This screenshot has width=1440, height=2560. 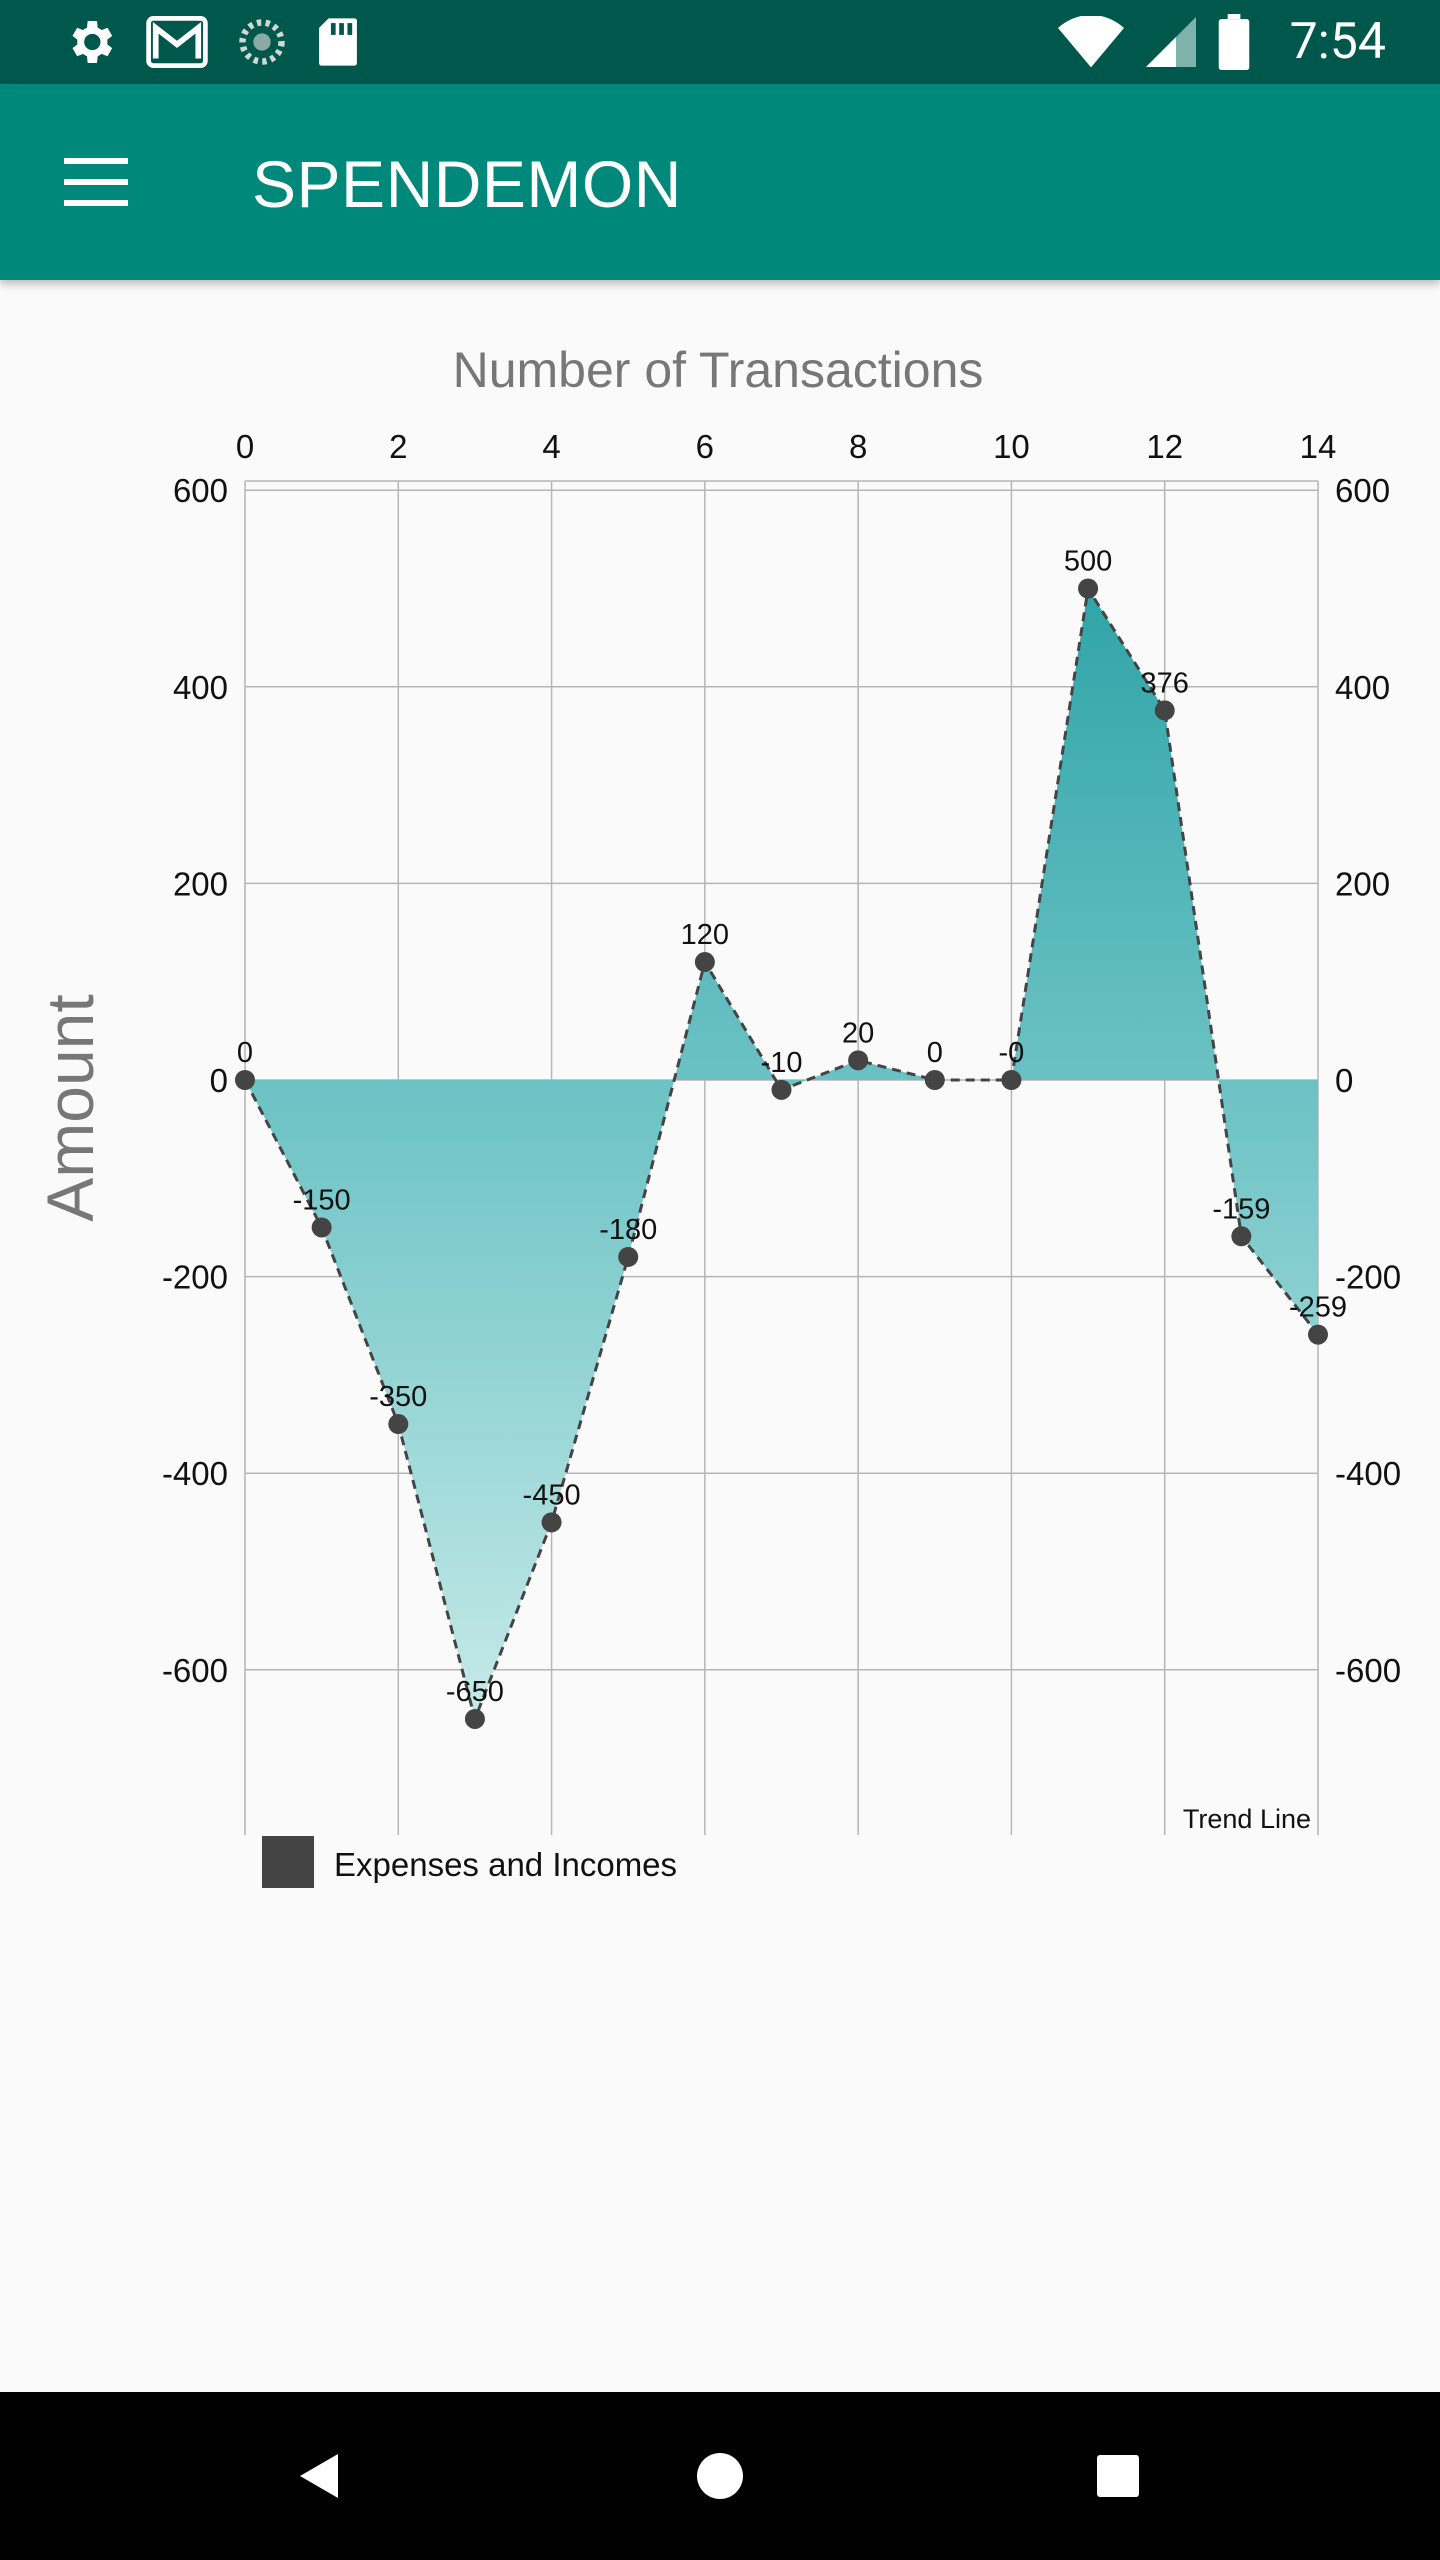 What do you see at coordinates (262, 42) in the screenshot?
I see `sync-icon` at bounding box center [262, 42].